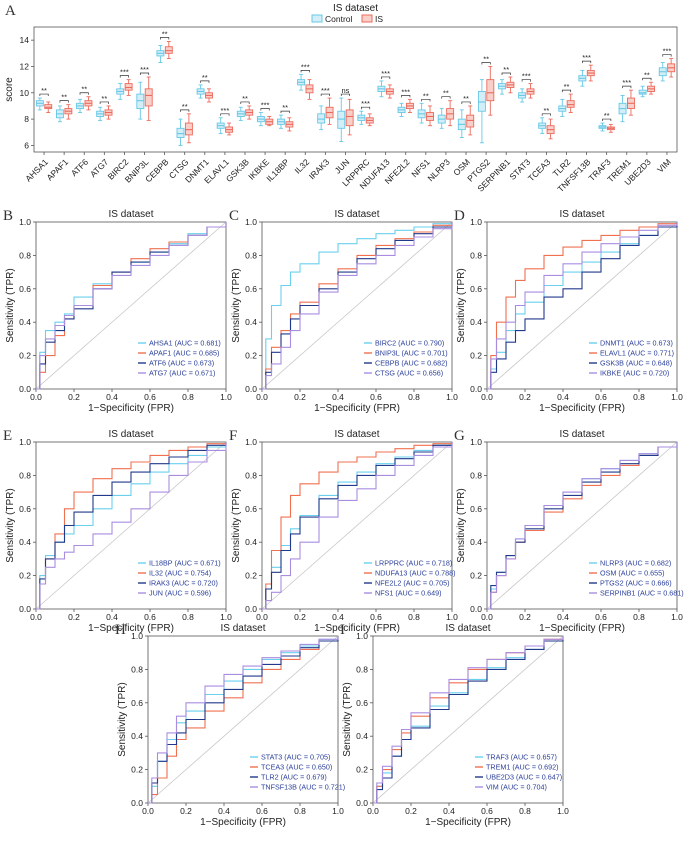  What do you see at coordinates (467, 628) in the screenshot?
I see `panel-i-title: IS dataset` at bounding box center [467, 628].